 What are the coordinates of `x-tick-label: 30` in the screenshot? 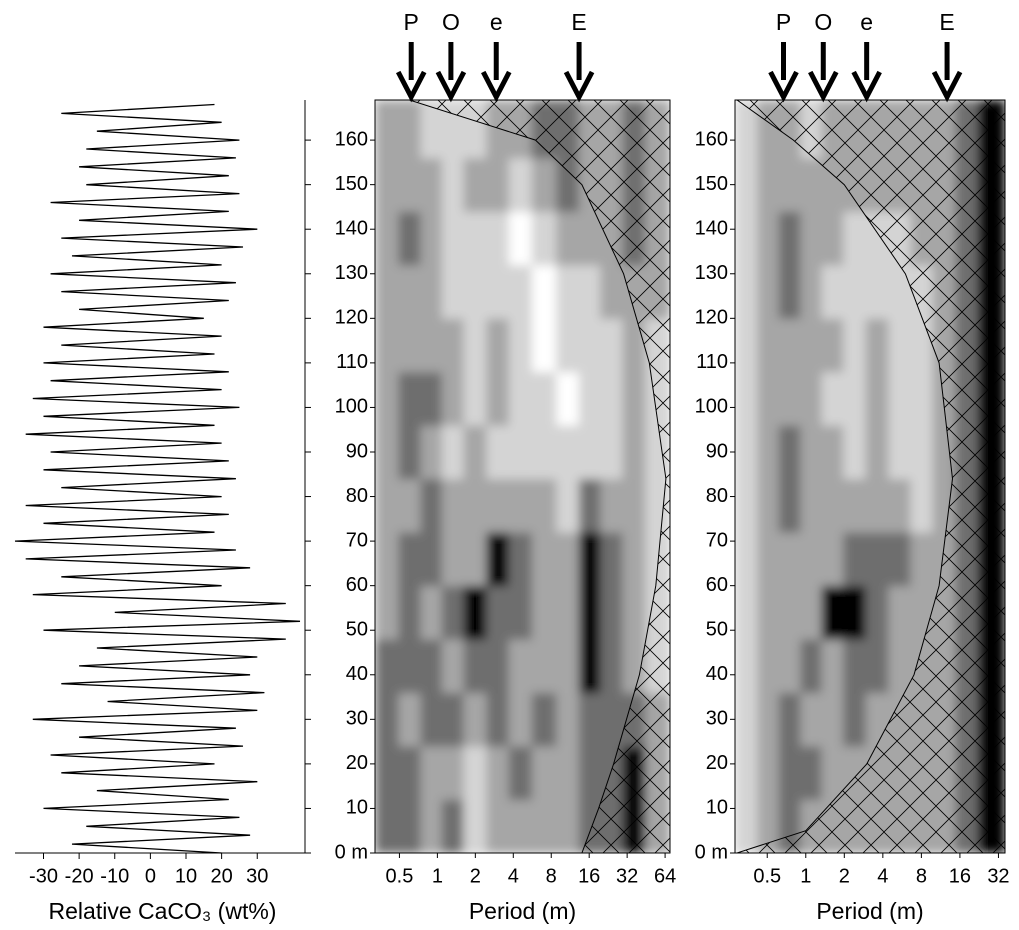 It's located at (257, 876).